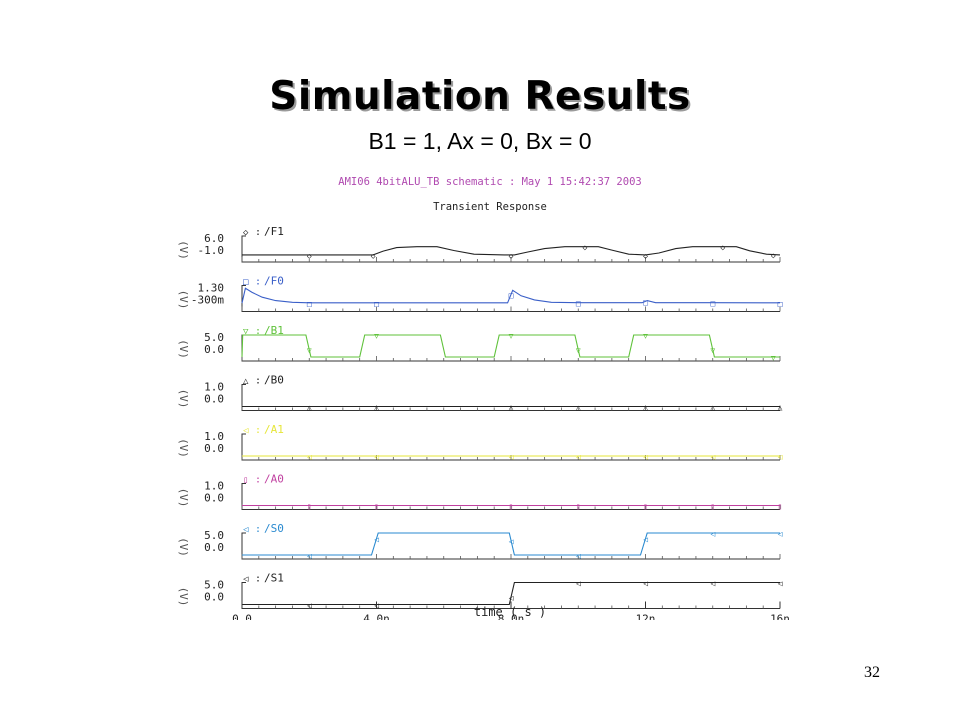  Describe the element at coordinates (510, 612) in the screenshot. I see `x-axis-label: time ( s )` at that location.